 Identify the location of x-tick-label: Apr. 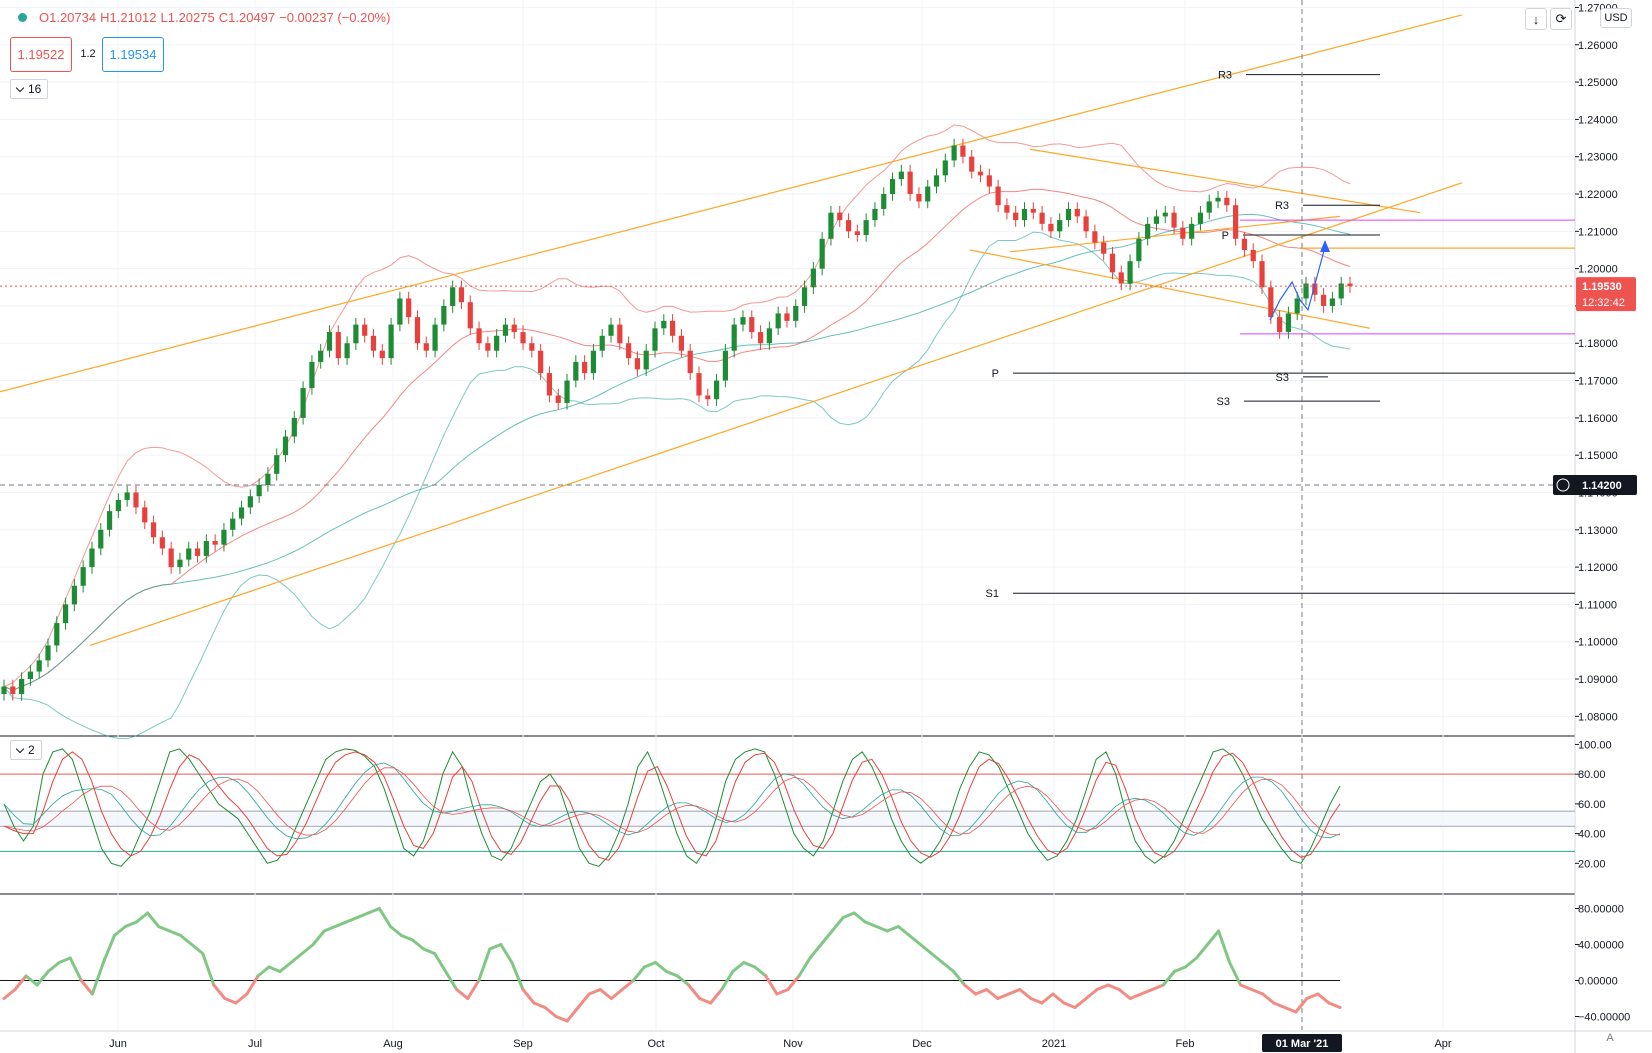
(1442, 1044).